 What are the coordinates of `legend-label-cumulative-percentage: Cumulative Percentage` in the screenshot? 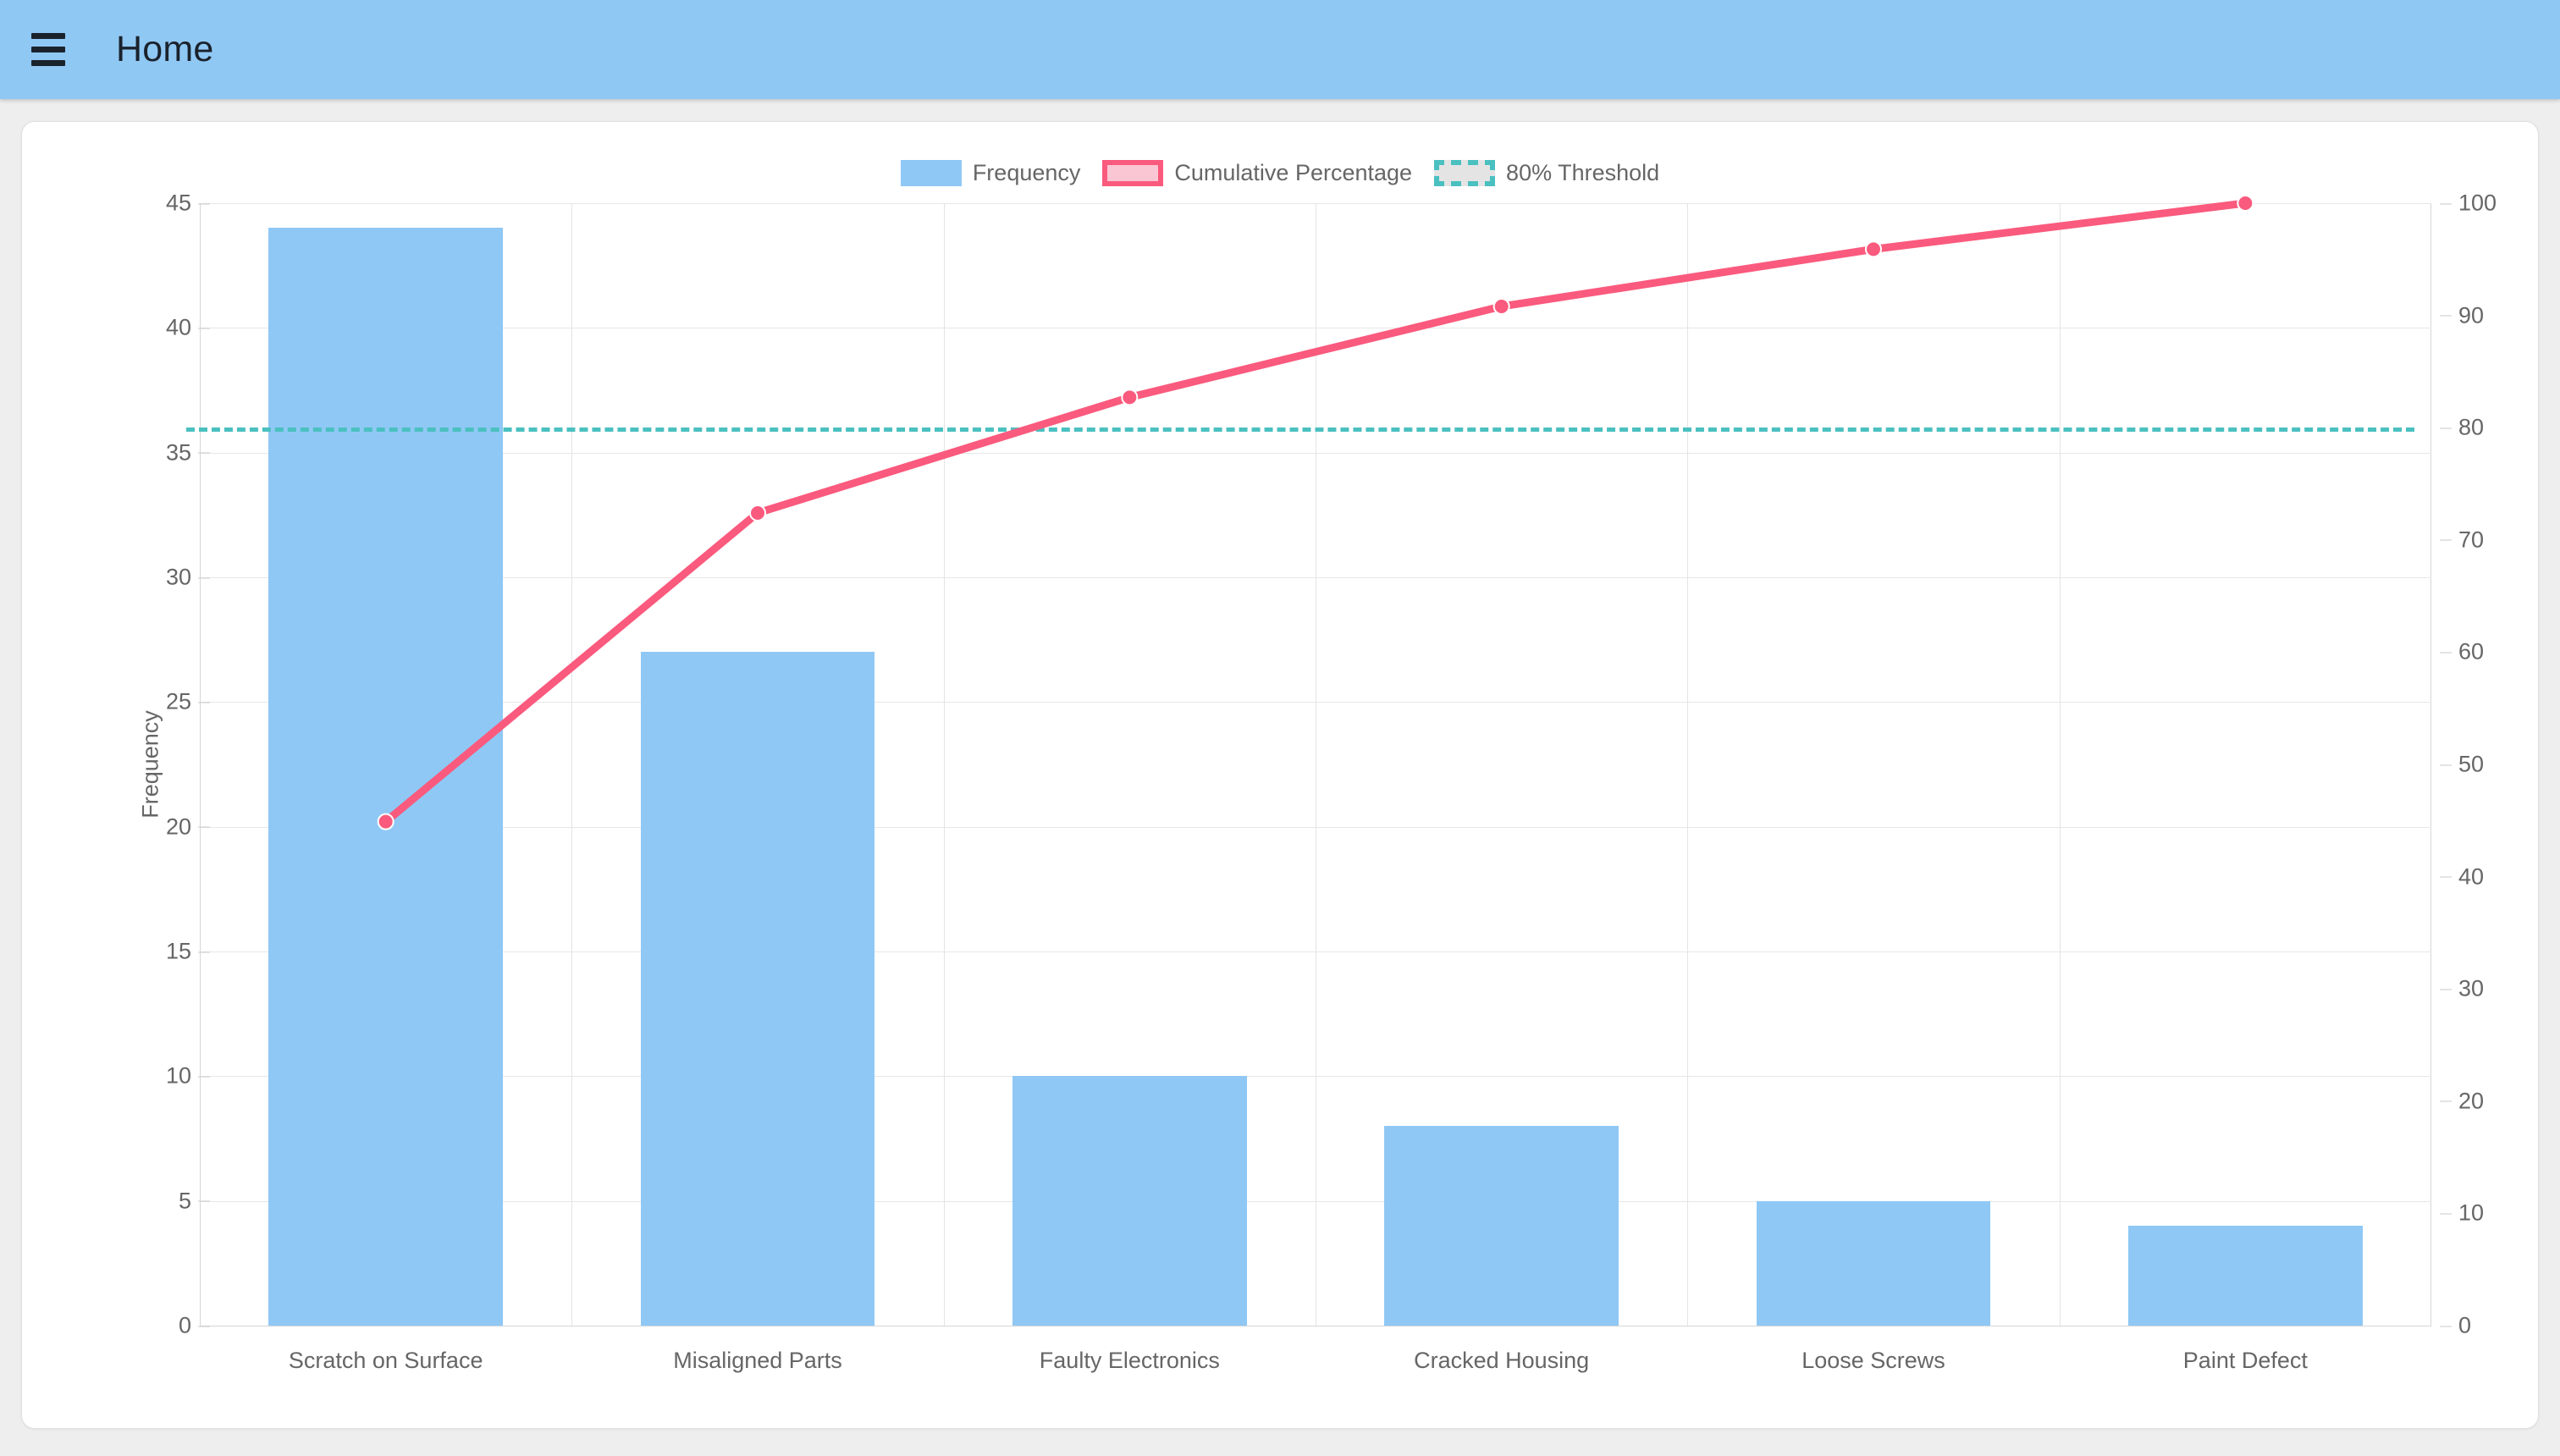 It's located at (1293, 172).